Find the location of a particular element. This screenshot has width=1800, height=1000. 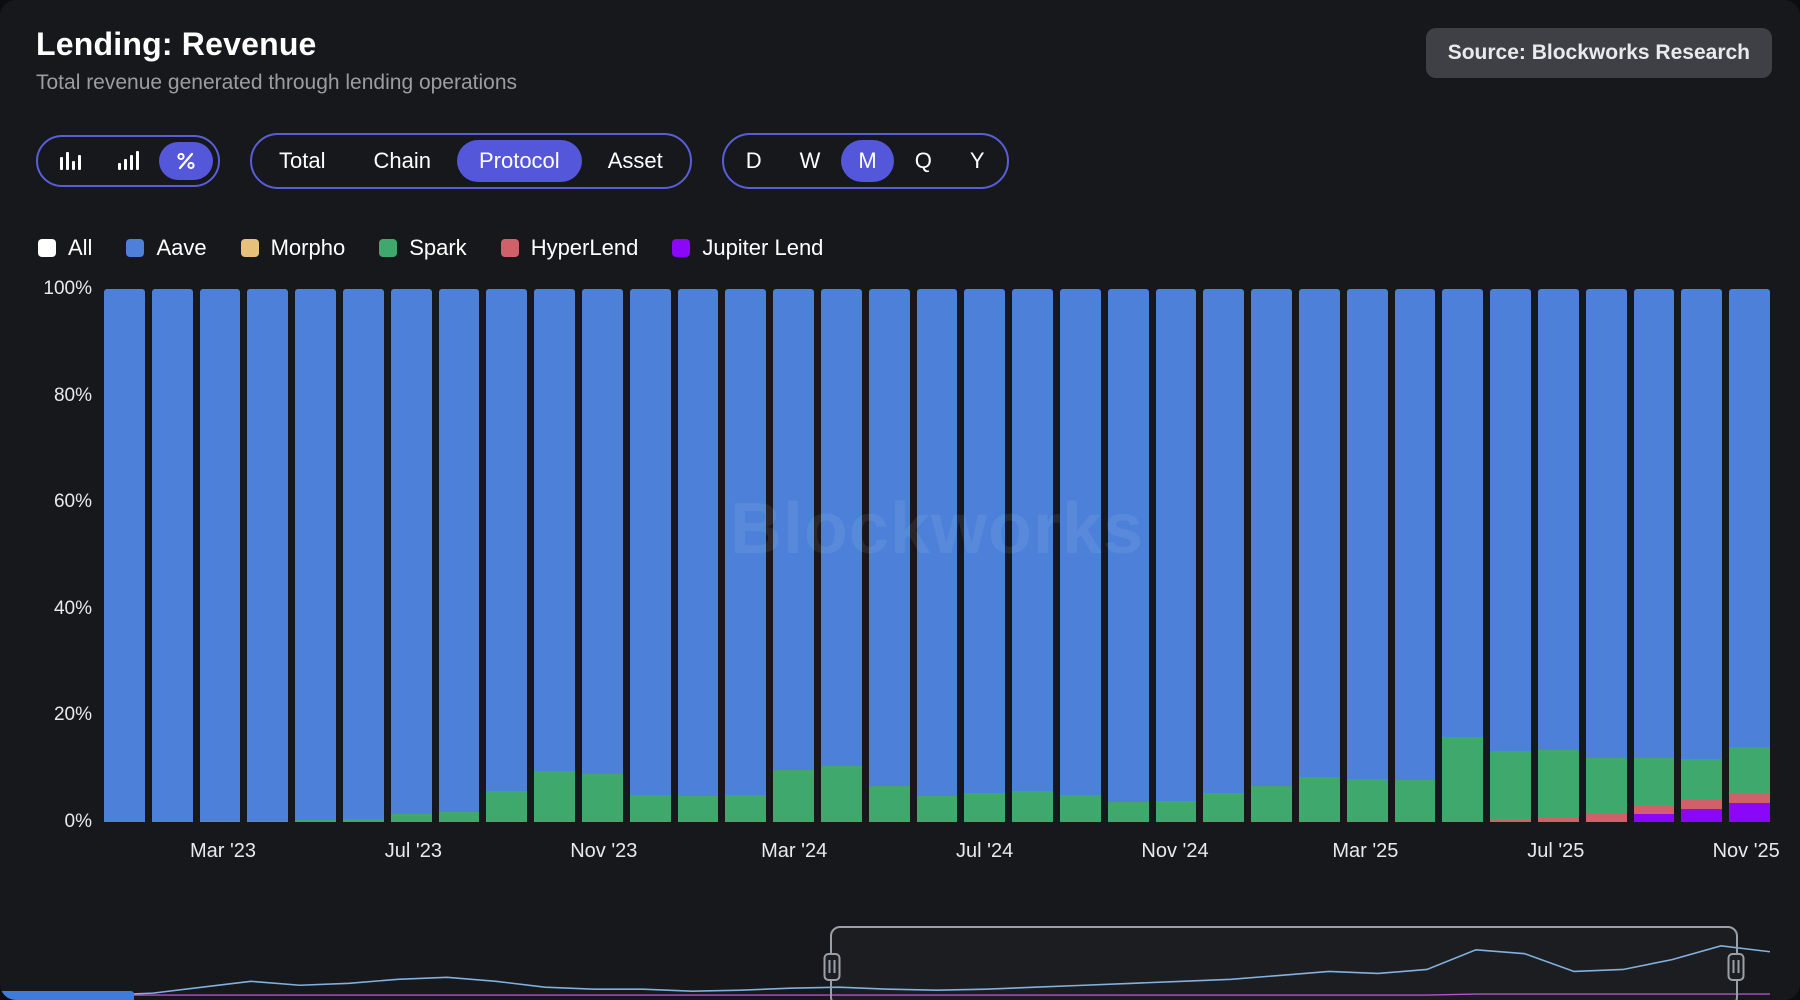

bar-segment-jupiter-lend is located at coordinates (1749, 812).